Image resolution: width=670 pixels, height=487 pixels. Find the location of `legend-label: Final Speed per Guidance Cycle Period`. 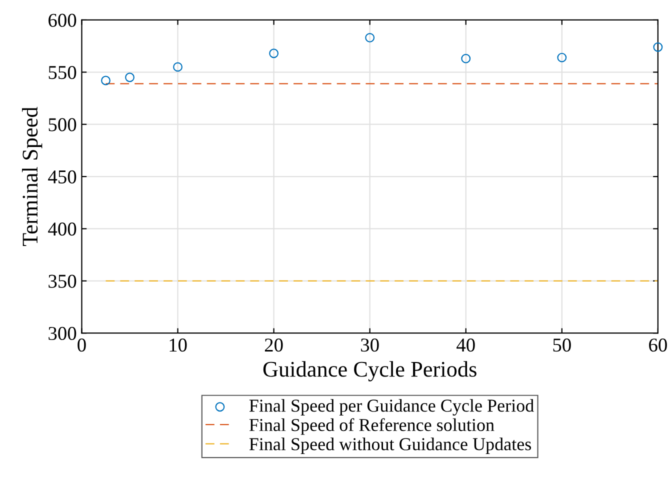

legend-label: Final Speed per Guidance Cycle Period is located at coordinates (391, 407).